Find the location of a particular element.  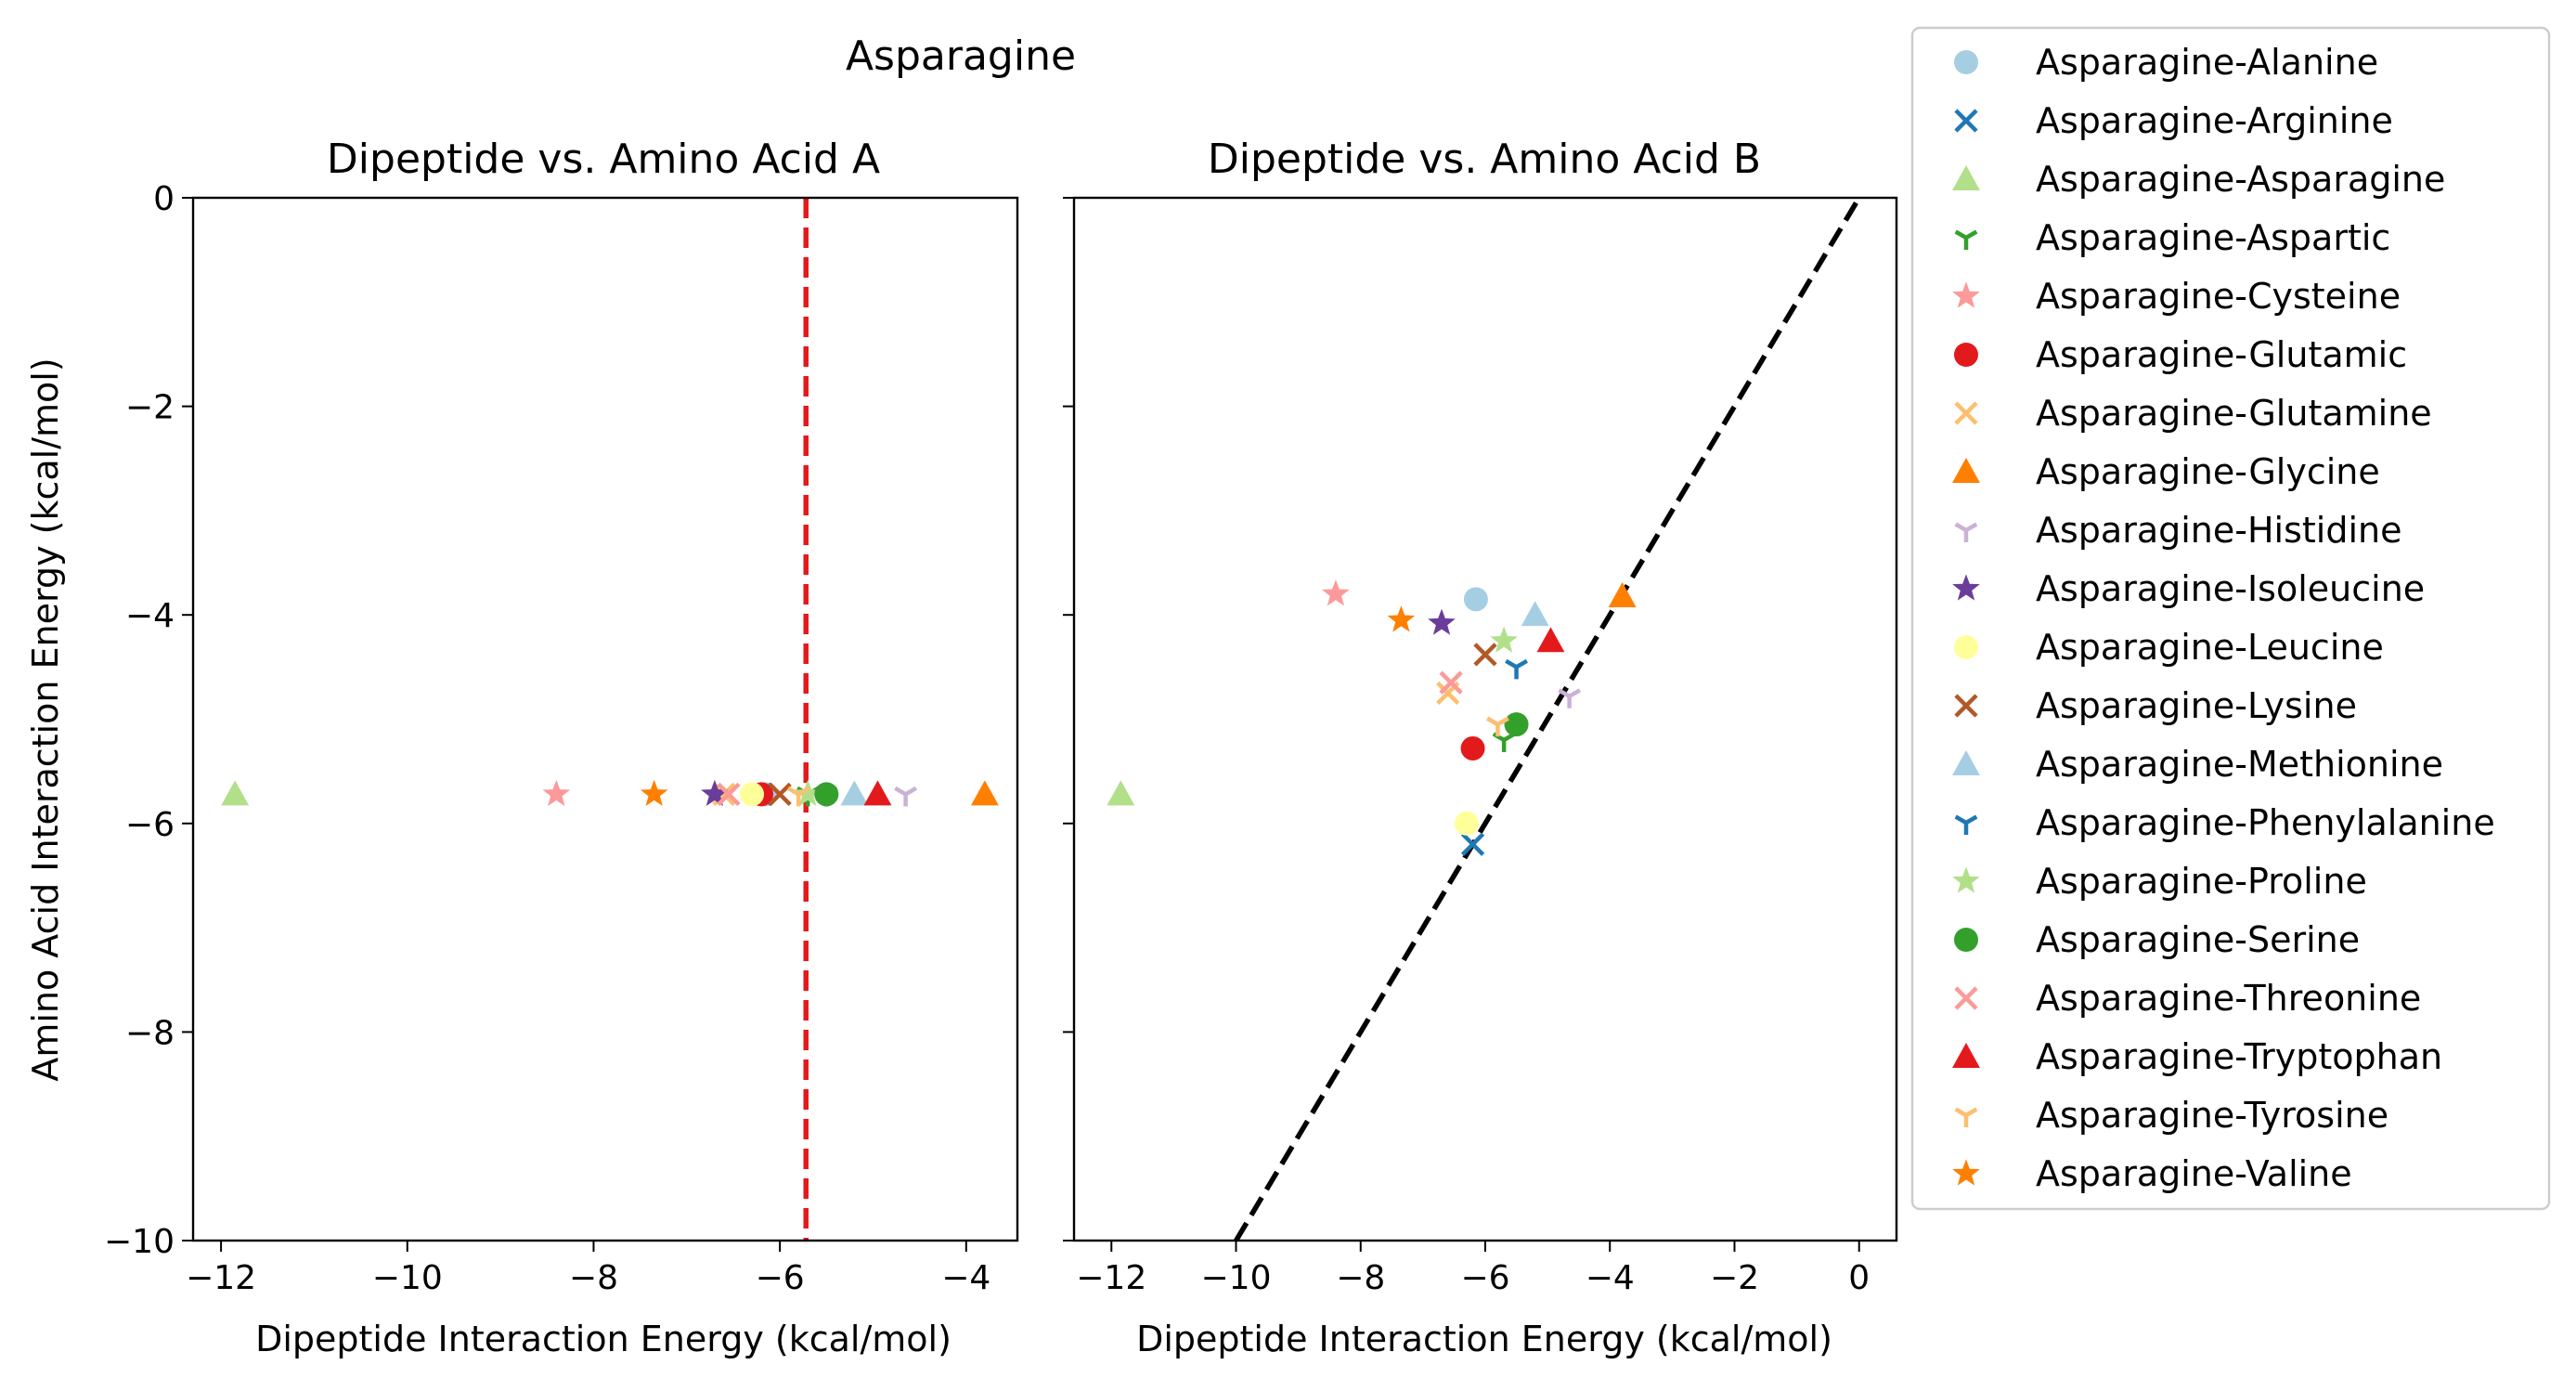

panel-b-title: Dipeptide vs. Amino Acid B is located at coordinates (1484, 159).